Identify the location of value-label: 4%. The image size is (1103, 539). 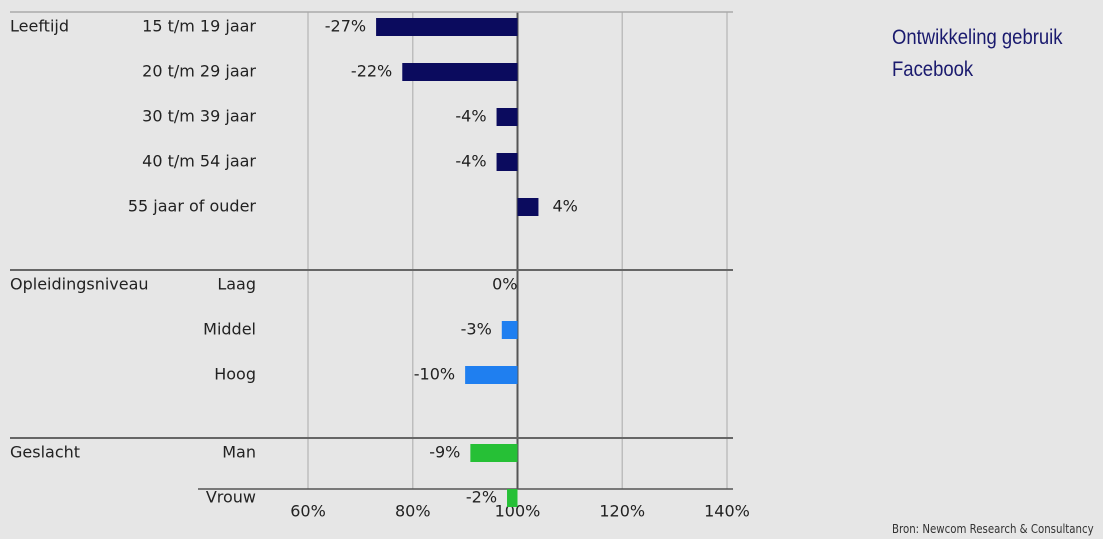
(564, 206).